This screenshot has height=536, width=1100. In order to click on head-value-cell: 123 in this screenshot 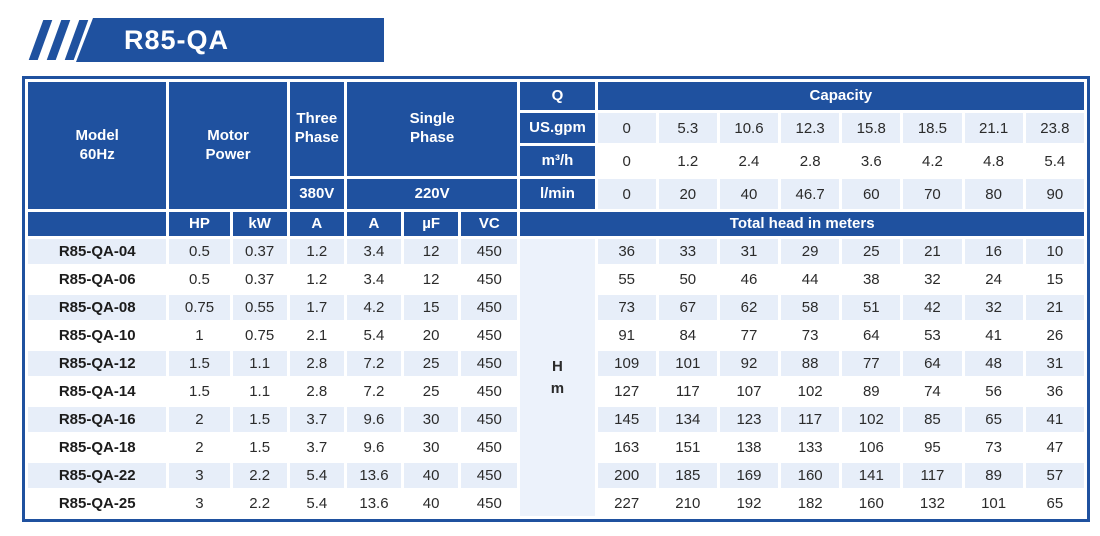, I will do `click(749, 419)`.